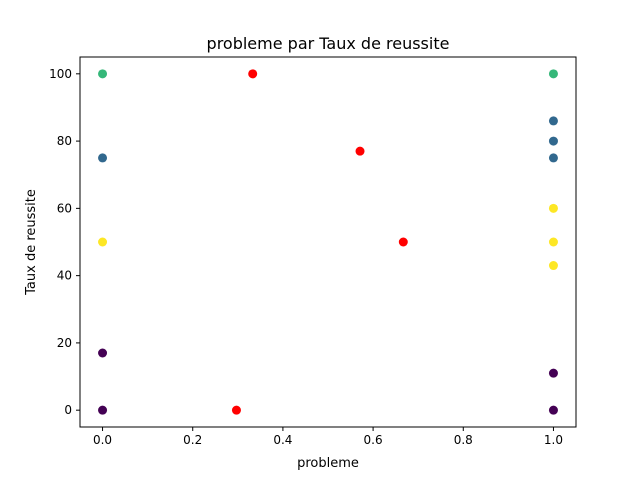 This screenshot has height=480, width=640. Describe the element at coordinates (463, 440) in the screenshot. I see `x-tick-label: 0.8` at that location.